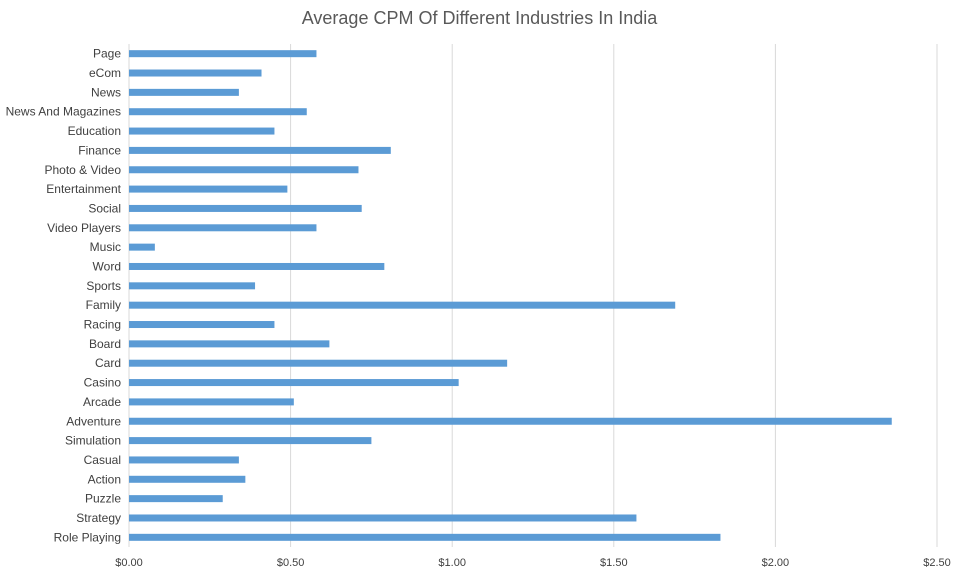 The height and width of the screenshot is (575, 959). Describe the element at coordinates (103, 286) in the screenshot. I see `category-label: Sports` at that location.